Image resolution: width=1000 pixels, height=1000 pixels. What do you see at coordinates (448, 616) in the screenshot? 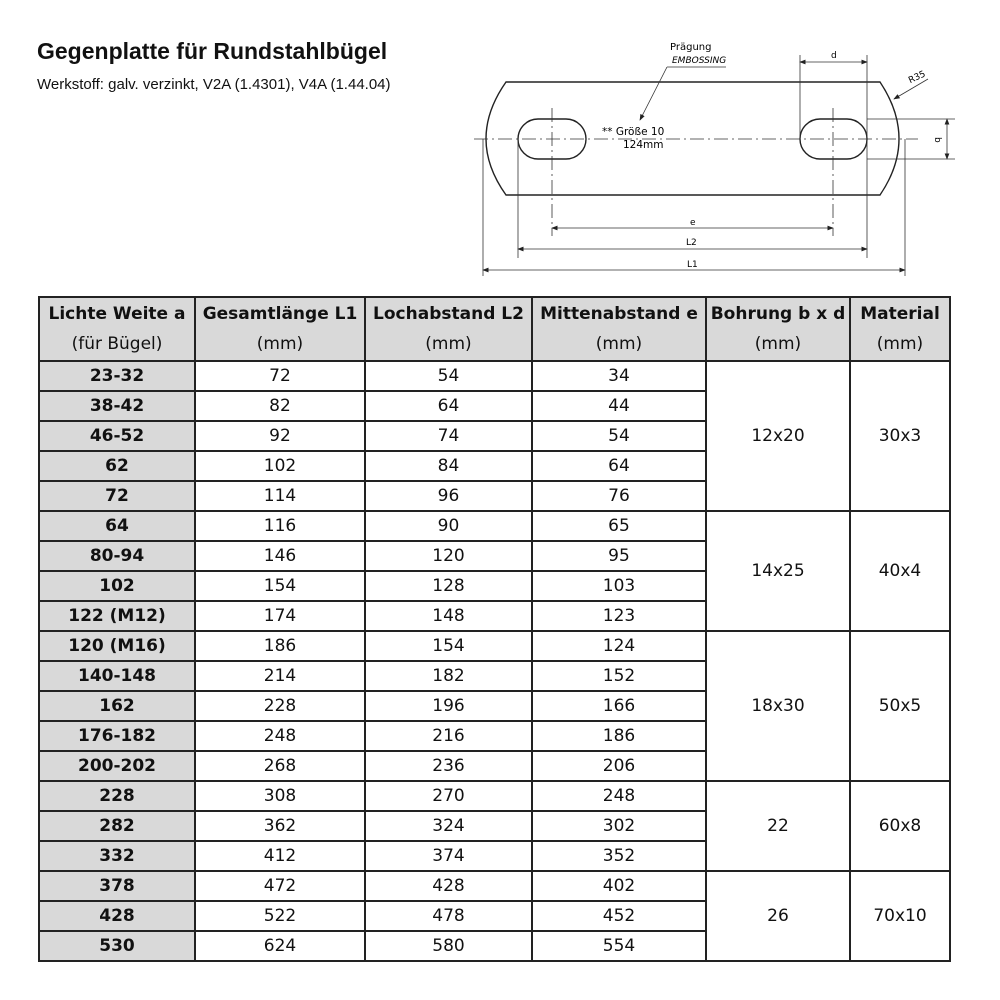
I see `cell-lochabstand: 148` at bounding box center [448, 616].